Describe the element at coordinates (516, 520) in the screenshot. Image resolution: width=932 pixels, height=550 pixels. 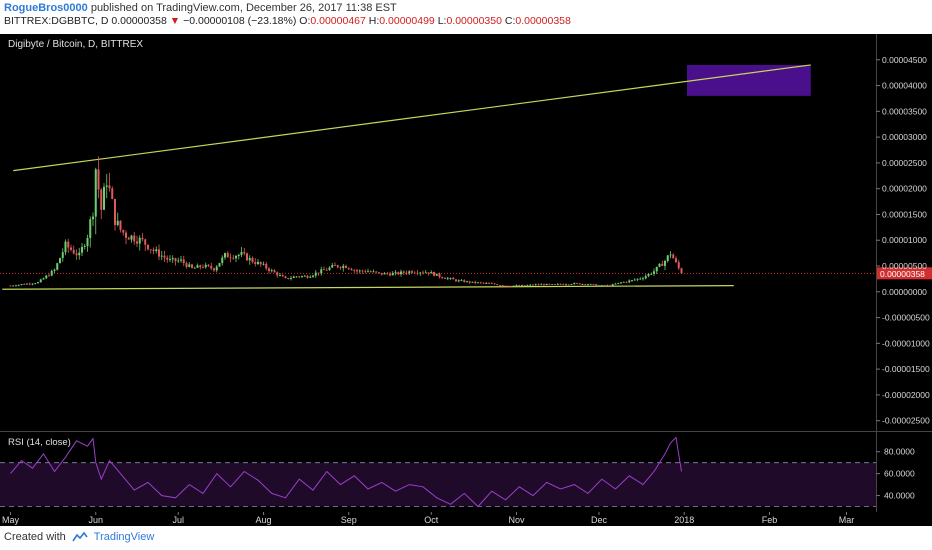
I see `time-tick-label: Nov` at that location.